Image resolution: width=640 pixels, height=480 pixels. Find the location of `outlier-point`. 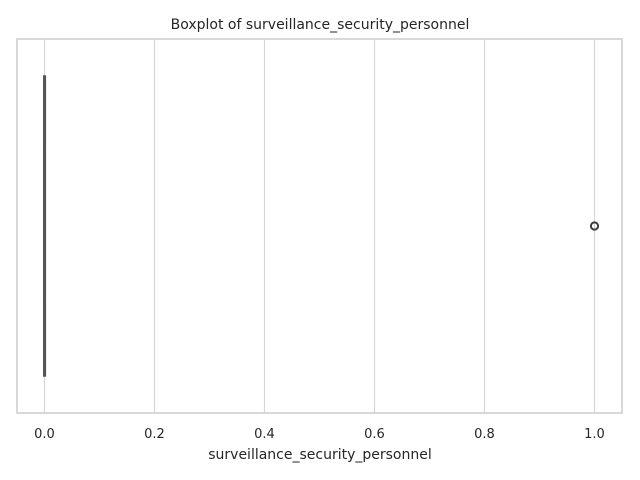

outlier-point is located at coordinates (594, 226).